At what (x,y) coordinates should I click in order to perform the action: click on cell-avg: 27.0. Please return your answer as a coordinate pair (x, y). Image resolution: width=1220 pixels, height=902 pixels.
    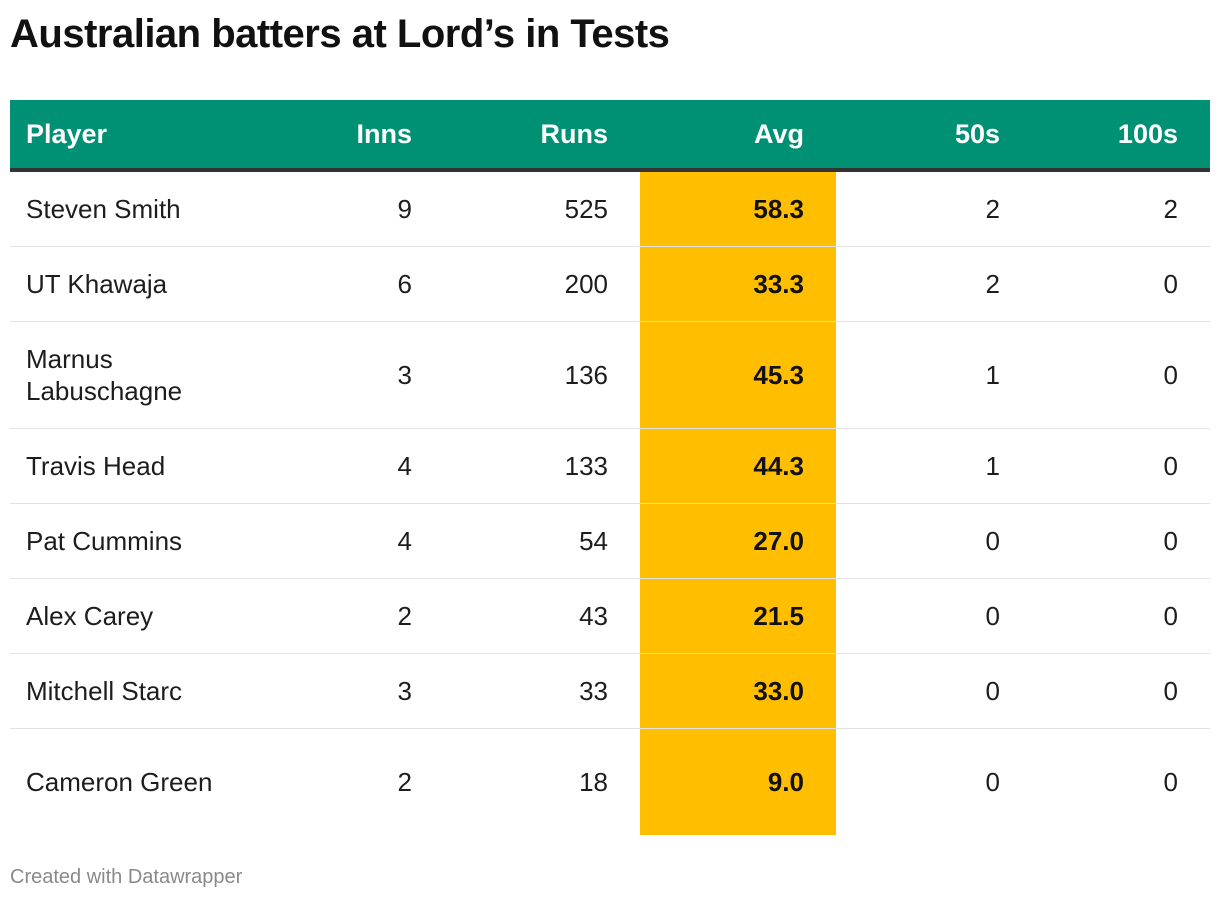
    Looking at the image, I should click on (738, 541).